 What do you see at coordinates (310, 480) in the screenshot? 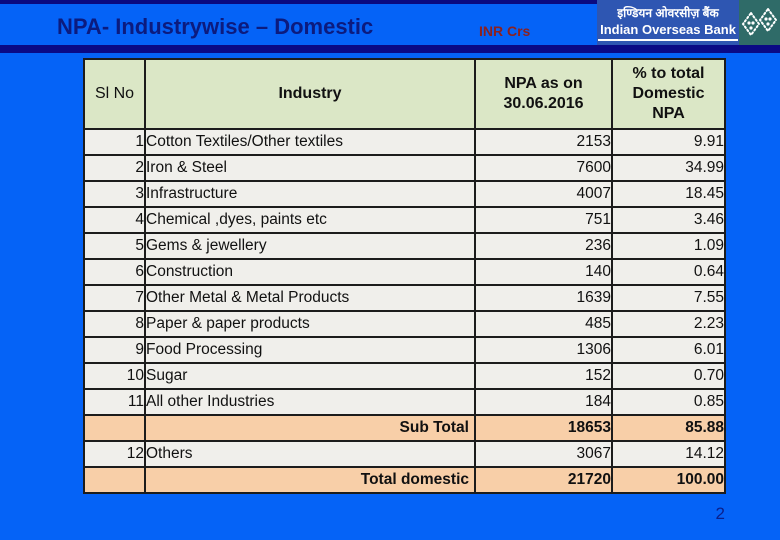
I see `cell-industry: Total domestic` at bounding box center [310, 480].